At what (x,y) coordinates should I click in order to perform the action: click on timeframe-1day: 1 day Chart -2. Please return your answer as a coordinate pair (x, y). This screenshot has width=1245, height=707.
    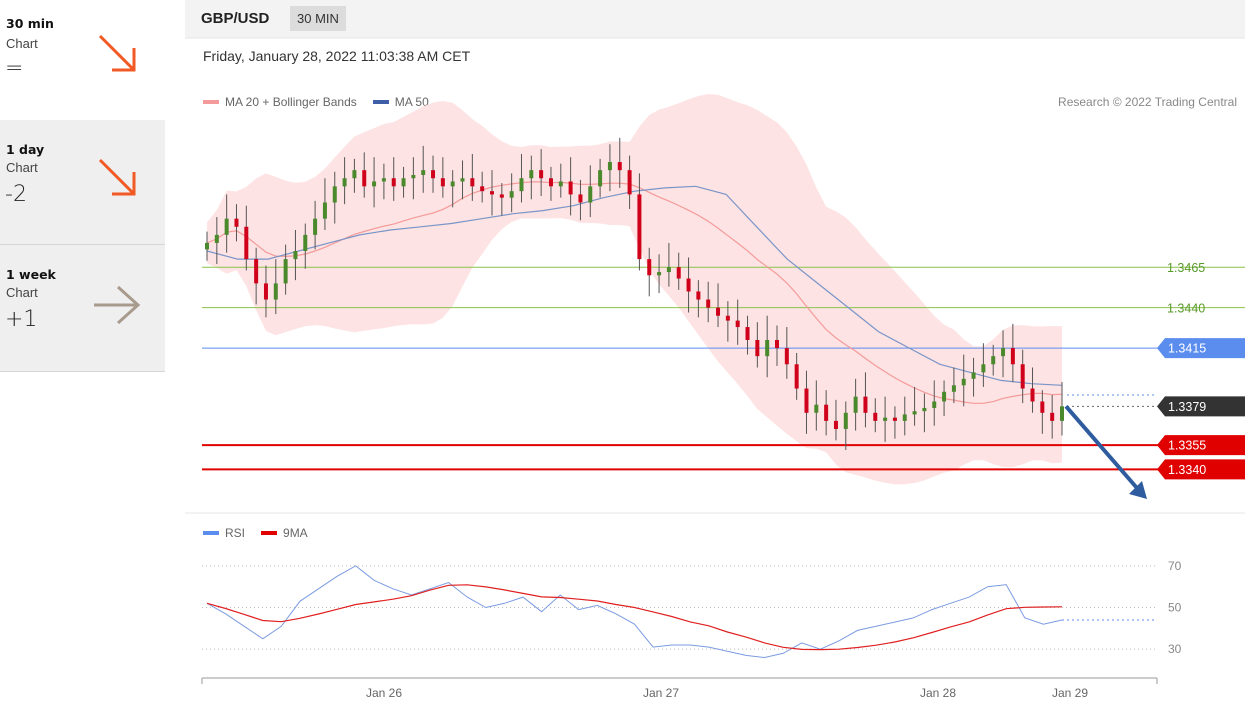
    Looking at the image, I should click on (82, 182).